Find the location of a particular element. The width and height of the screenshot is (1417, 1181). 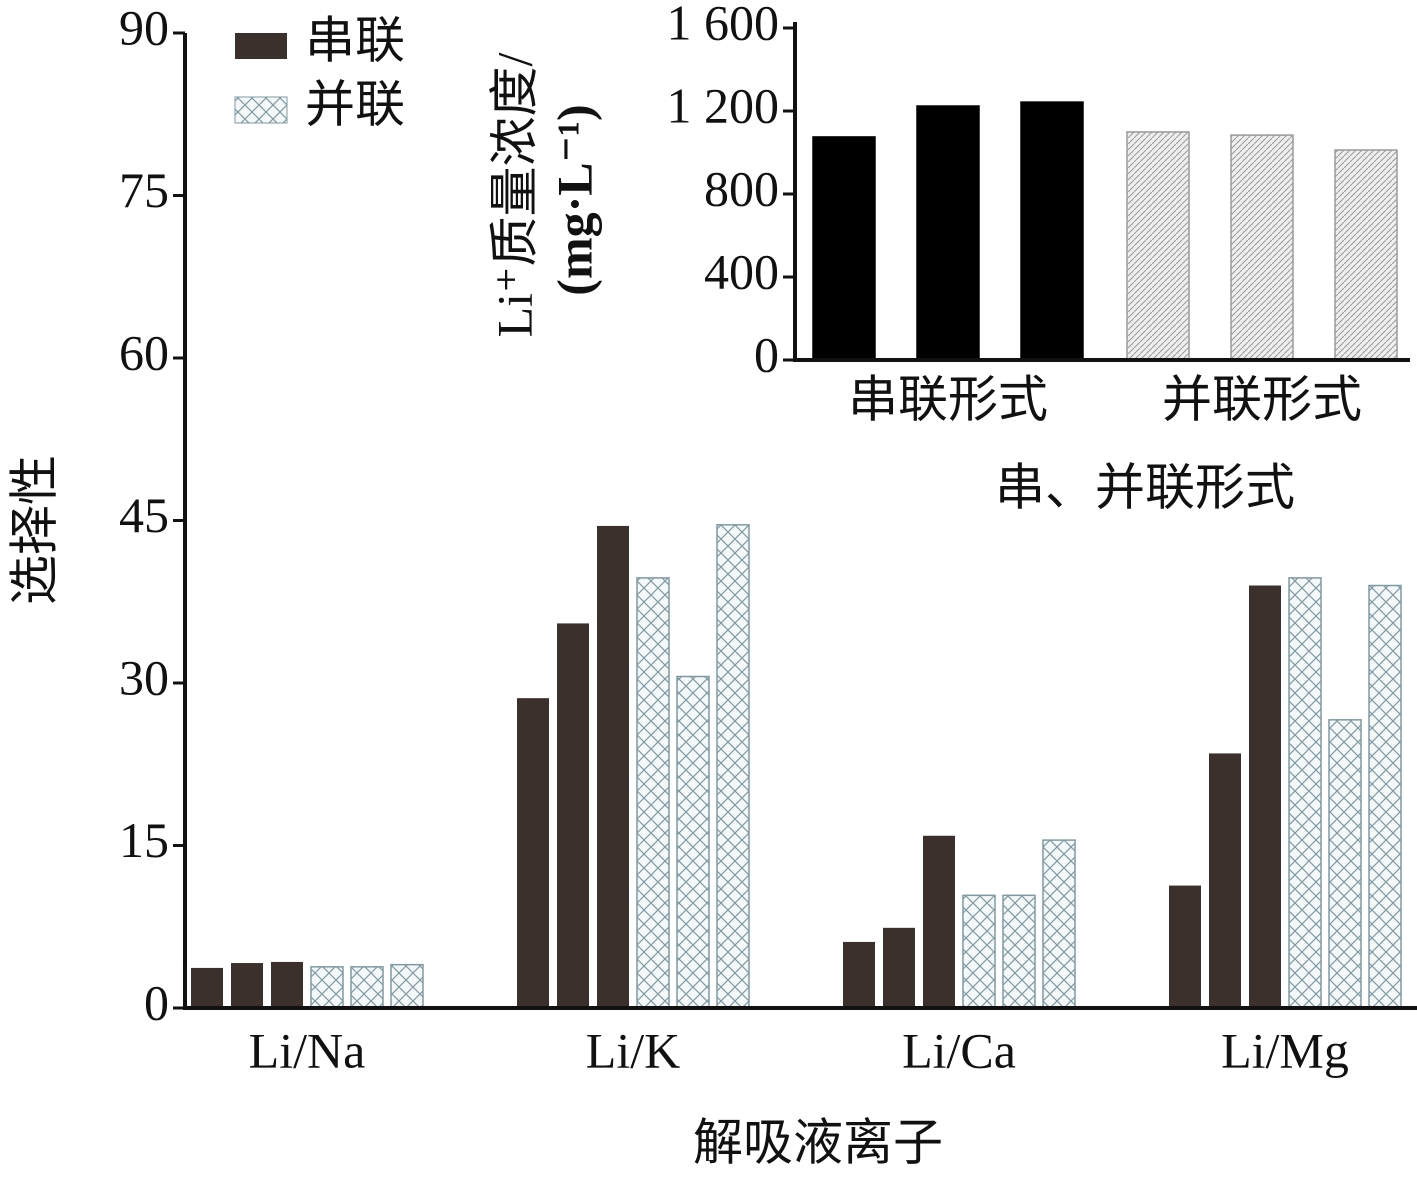

x-axis-label: 串、并联形式 is located at coordinates (1145, 487).